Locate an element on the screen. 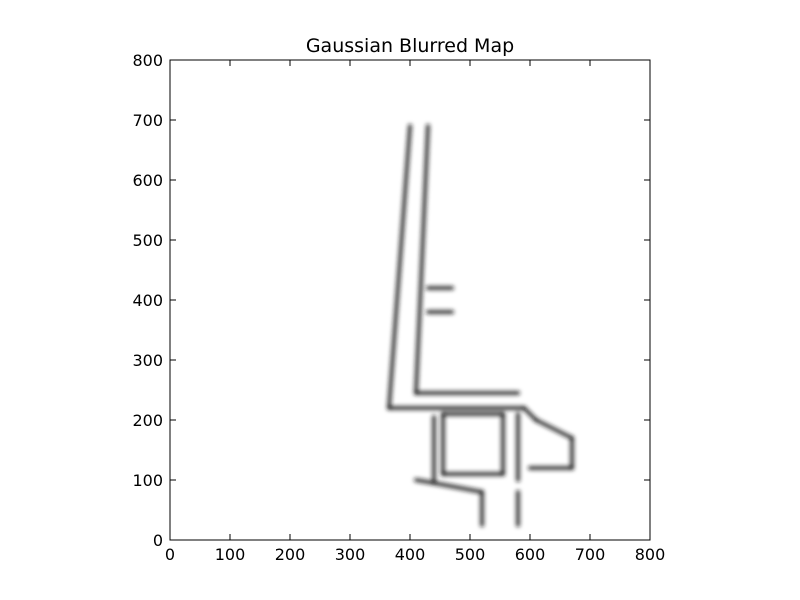 Image resolution: width=800 pixels, height=600 pixels. x-tick-label: 600 is located at coordinates (530, 554).